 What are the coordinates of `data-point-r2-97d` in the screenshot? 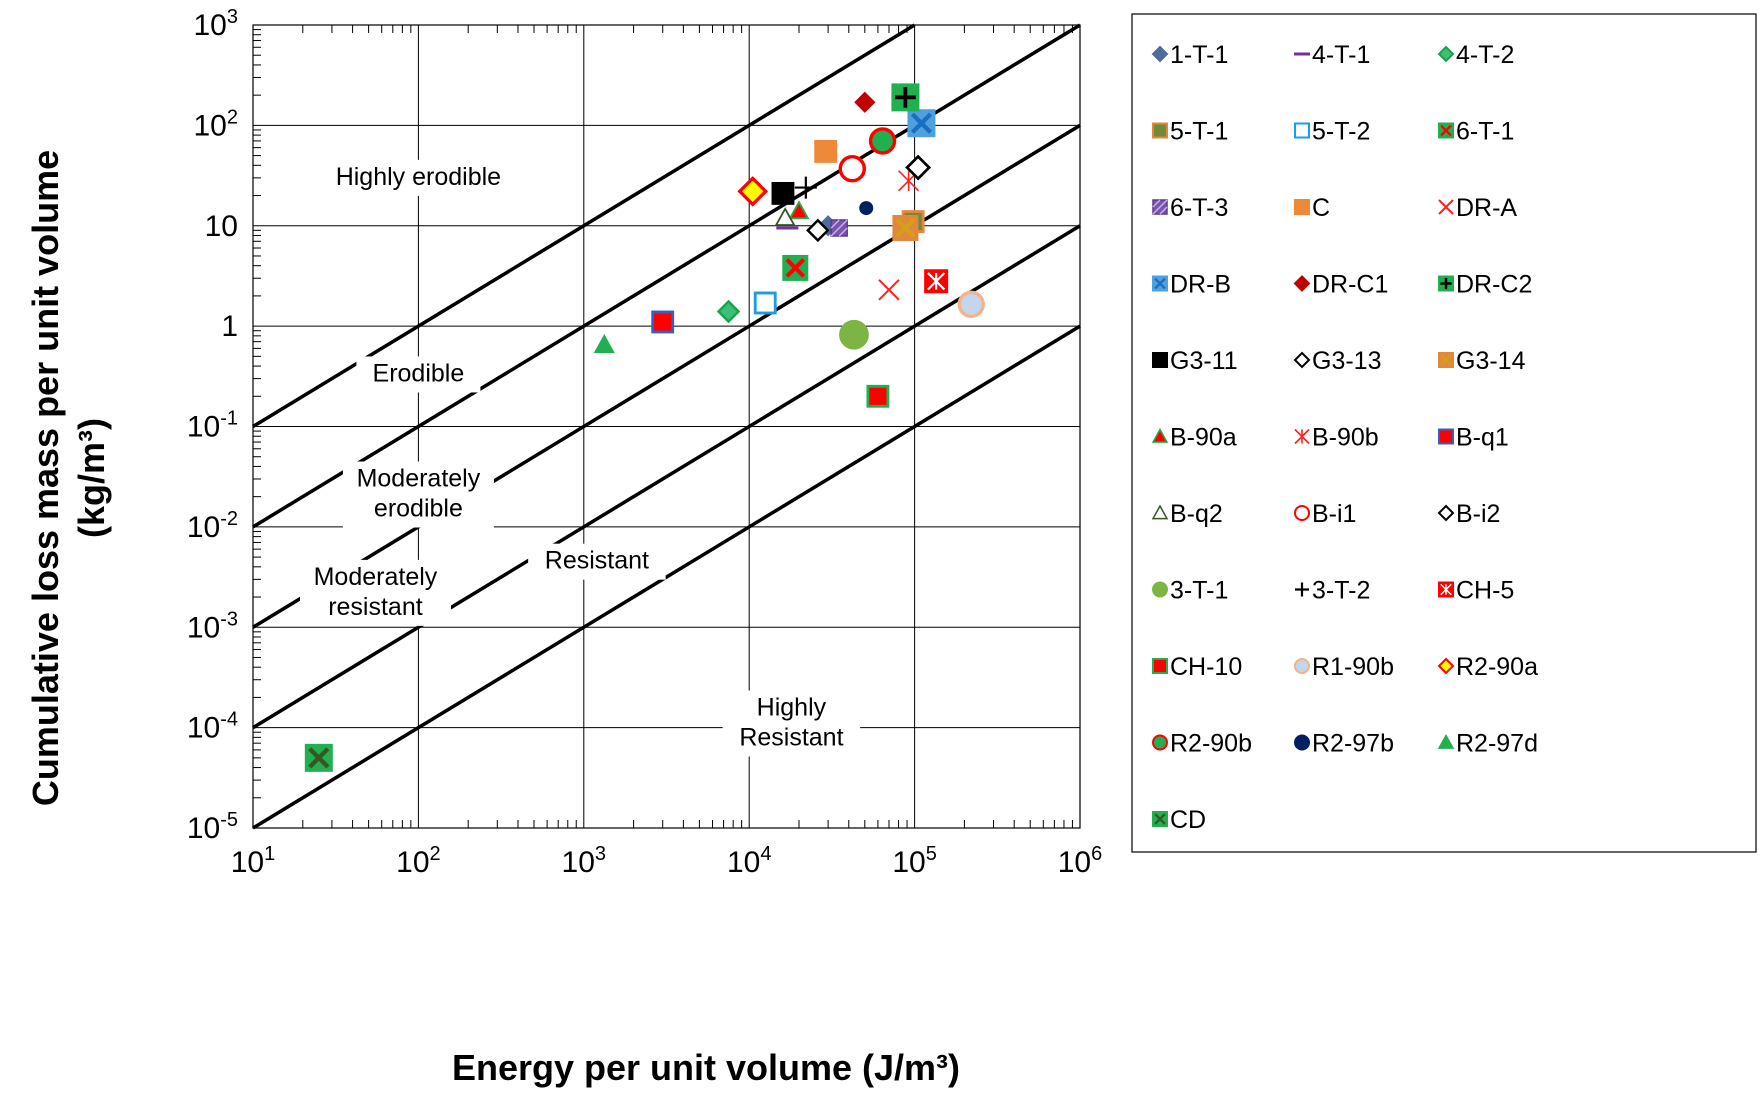 It's located at (604, 344).